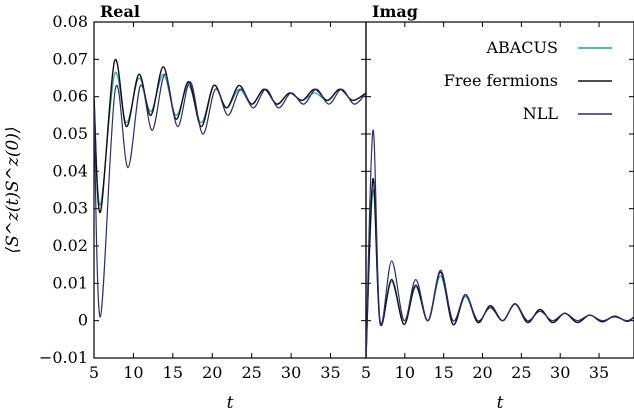  What do you see at coordinates (70, 282) in the screenshot?
I see `y-tick-label: 0.01` at bounding box center [70, 282].